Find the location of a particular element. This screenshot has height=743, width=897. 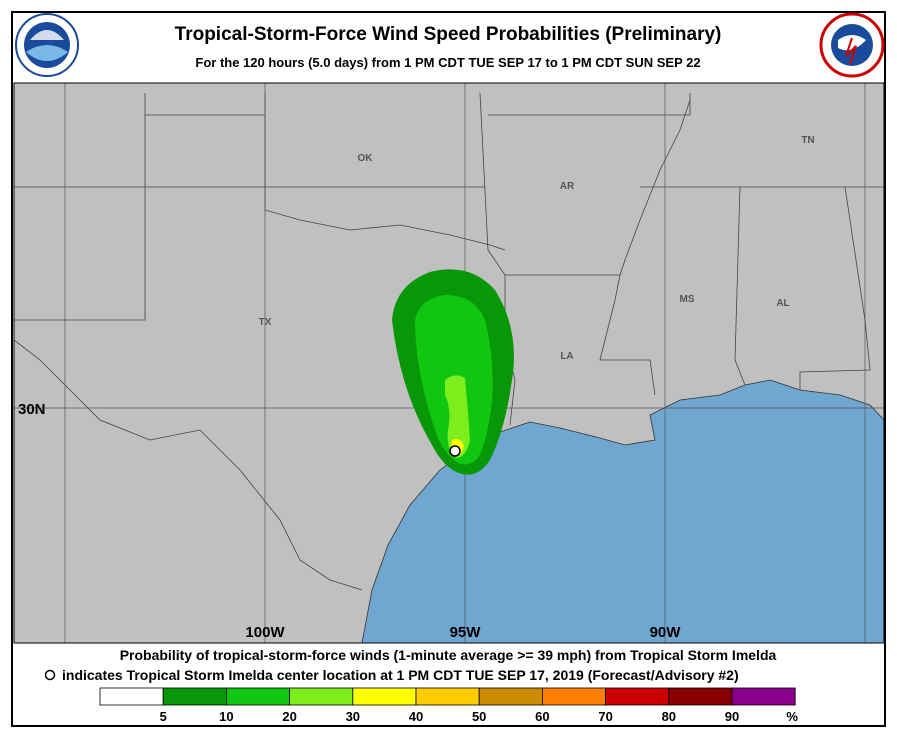

nws-logo is located at coordinates (852, 45).